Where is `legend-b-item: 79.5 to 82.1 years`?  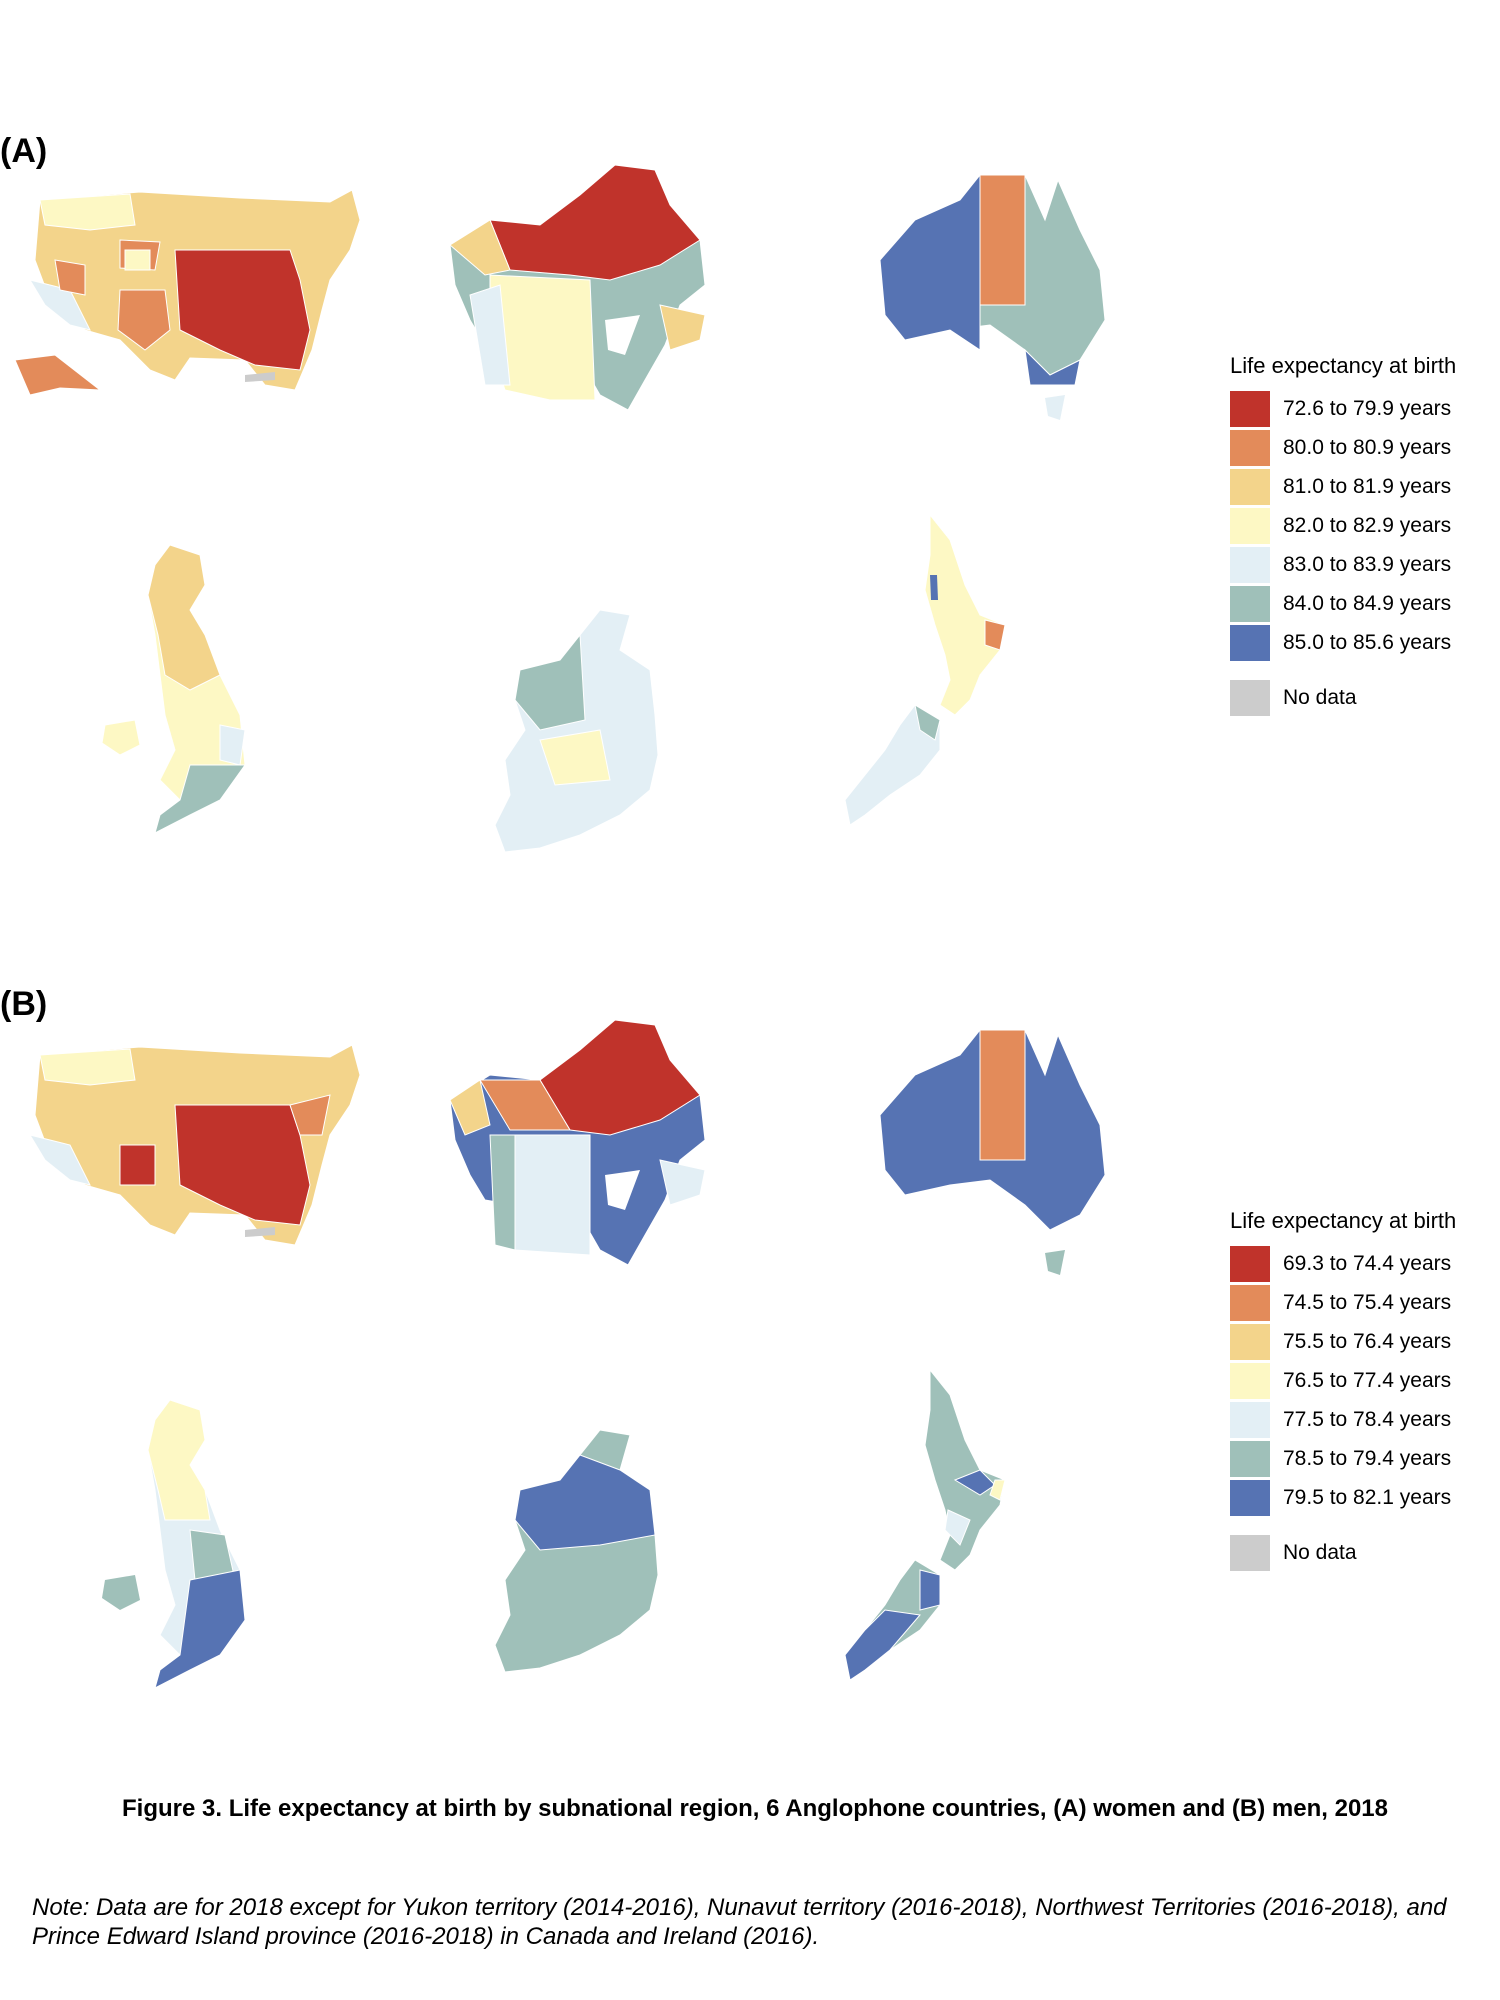 legend-b-item: 79.5 to 82.1 years is located at coordinates (1365, 1497).